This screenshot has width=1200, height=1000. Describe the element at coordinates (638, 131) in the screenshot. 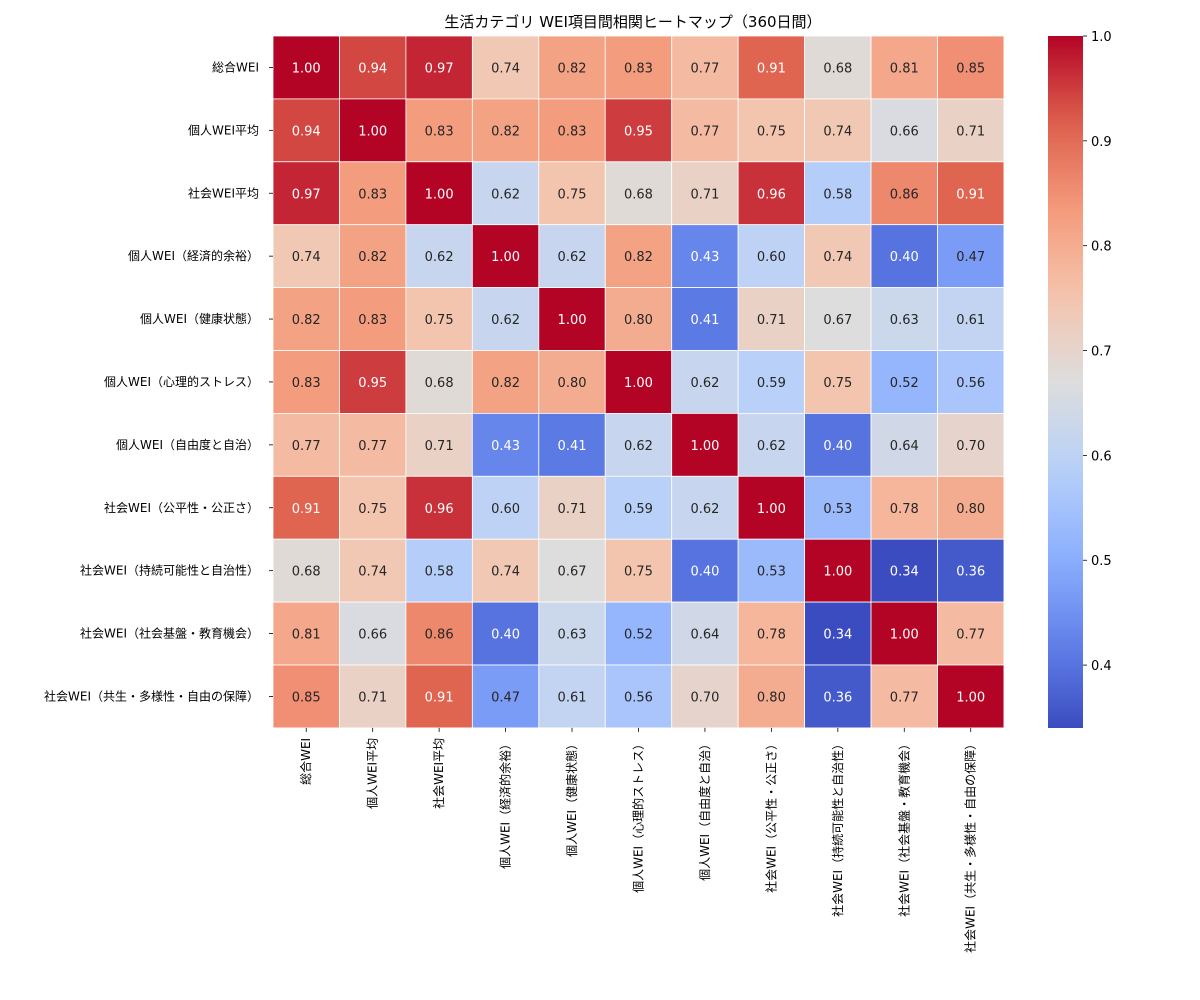

I see `cell-value-label-1-5: 0.95` at that location.